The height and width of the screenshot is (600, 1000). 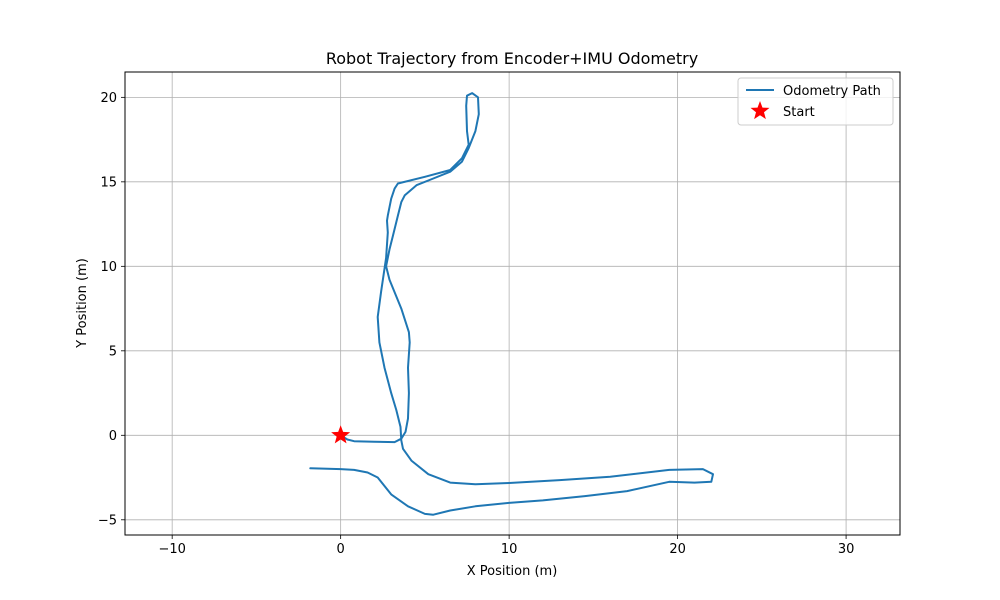 What do you see at coordinates (509, 549) in the screenshot?
I see `x-tick-label: 10` at bounding box center [509, 549].